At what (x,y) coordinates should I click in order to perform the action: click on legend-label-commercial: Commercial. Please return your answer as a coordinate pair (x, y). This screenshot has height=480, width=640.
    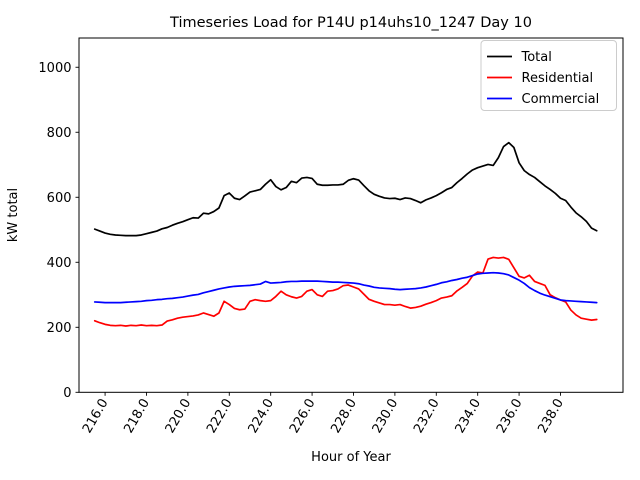
    Looking at the image, I should click on (561, 99).